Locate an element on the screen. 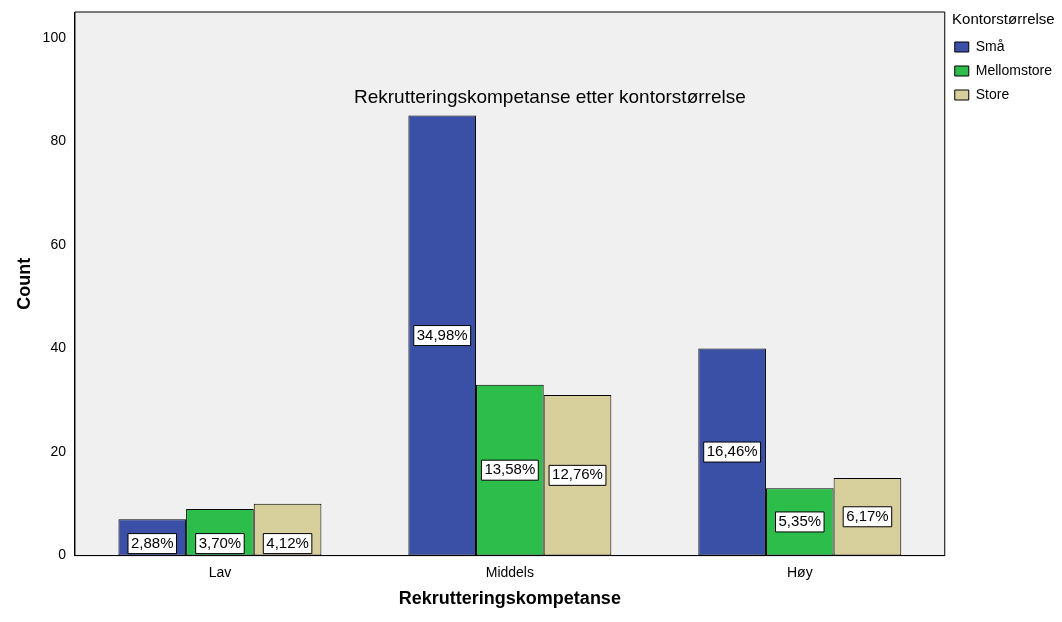 The width and height of the screenshot is (1062, 622). x-axis-title: Rekrutteringskompetanse is located at coordinates (509, 598).